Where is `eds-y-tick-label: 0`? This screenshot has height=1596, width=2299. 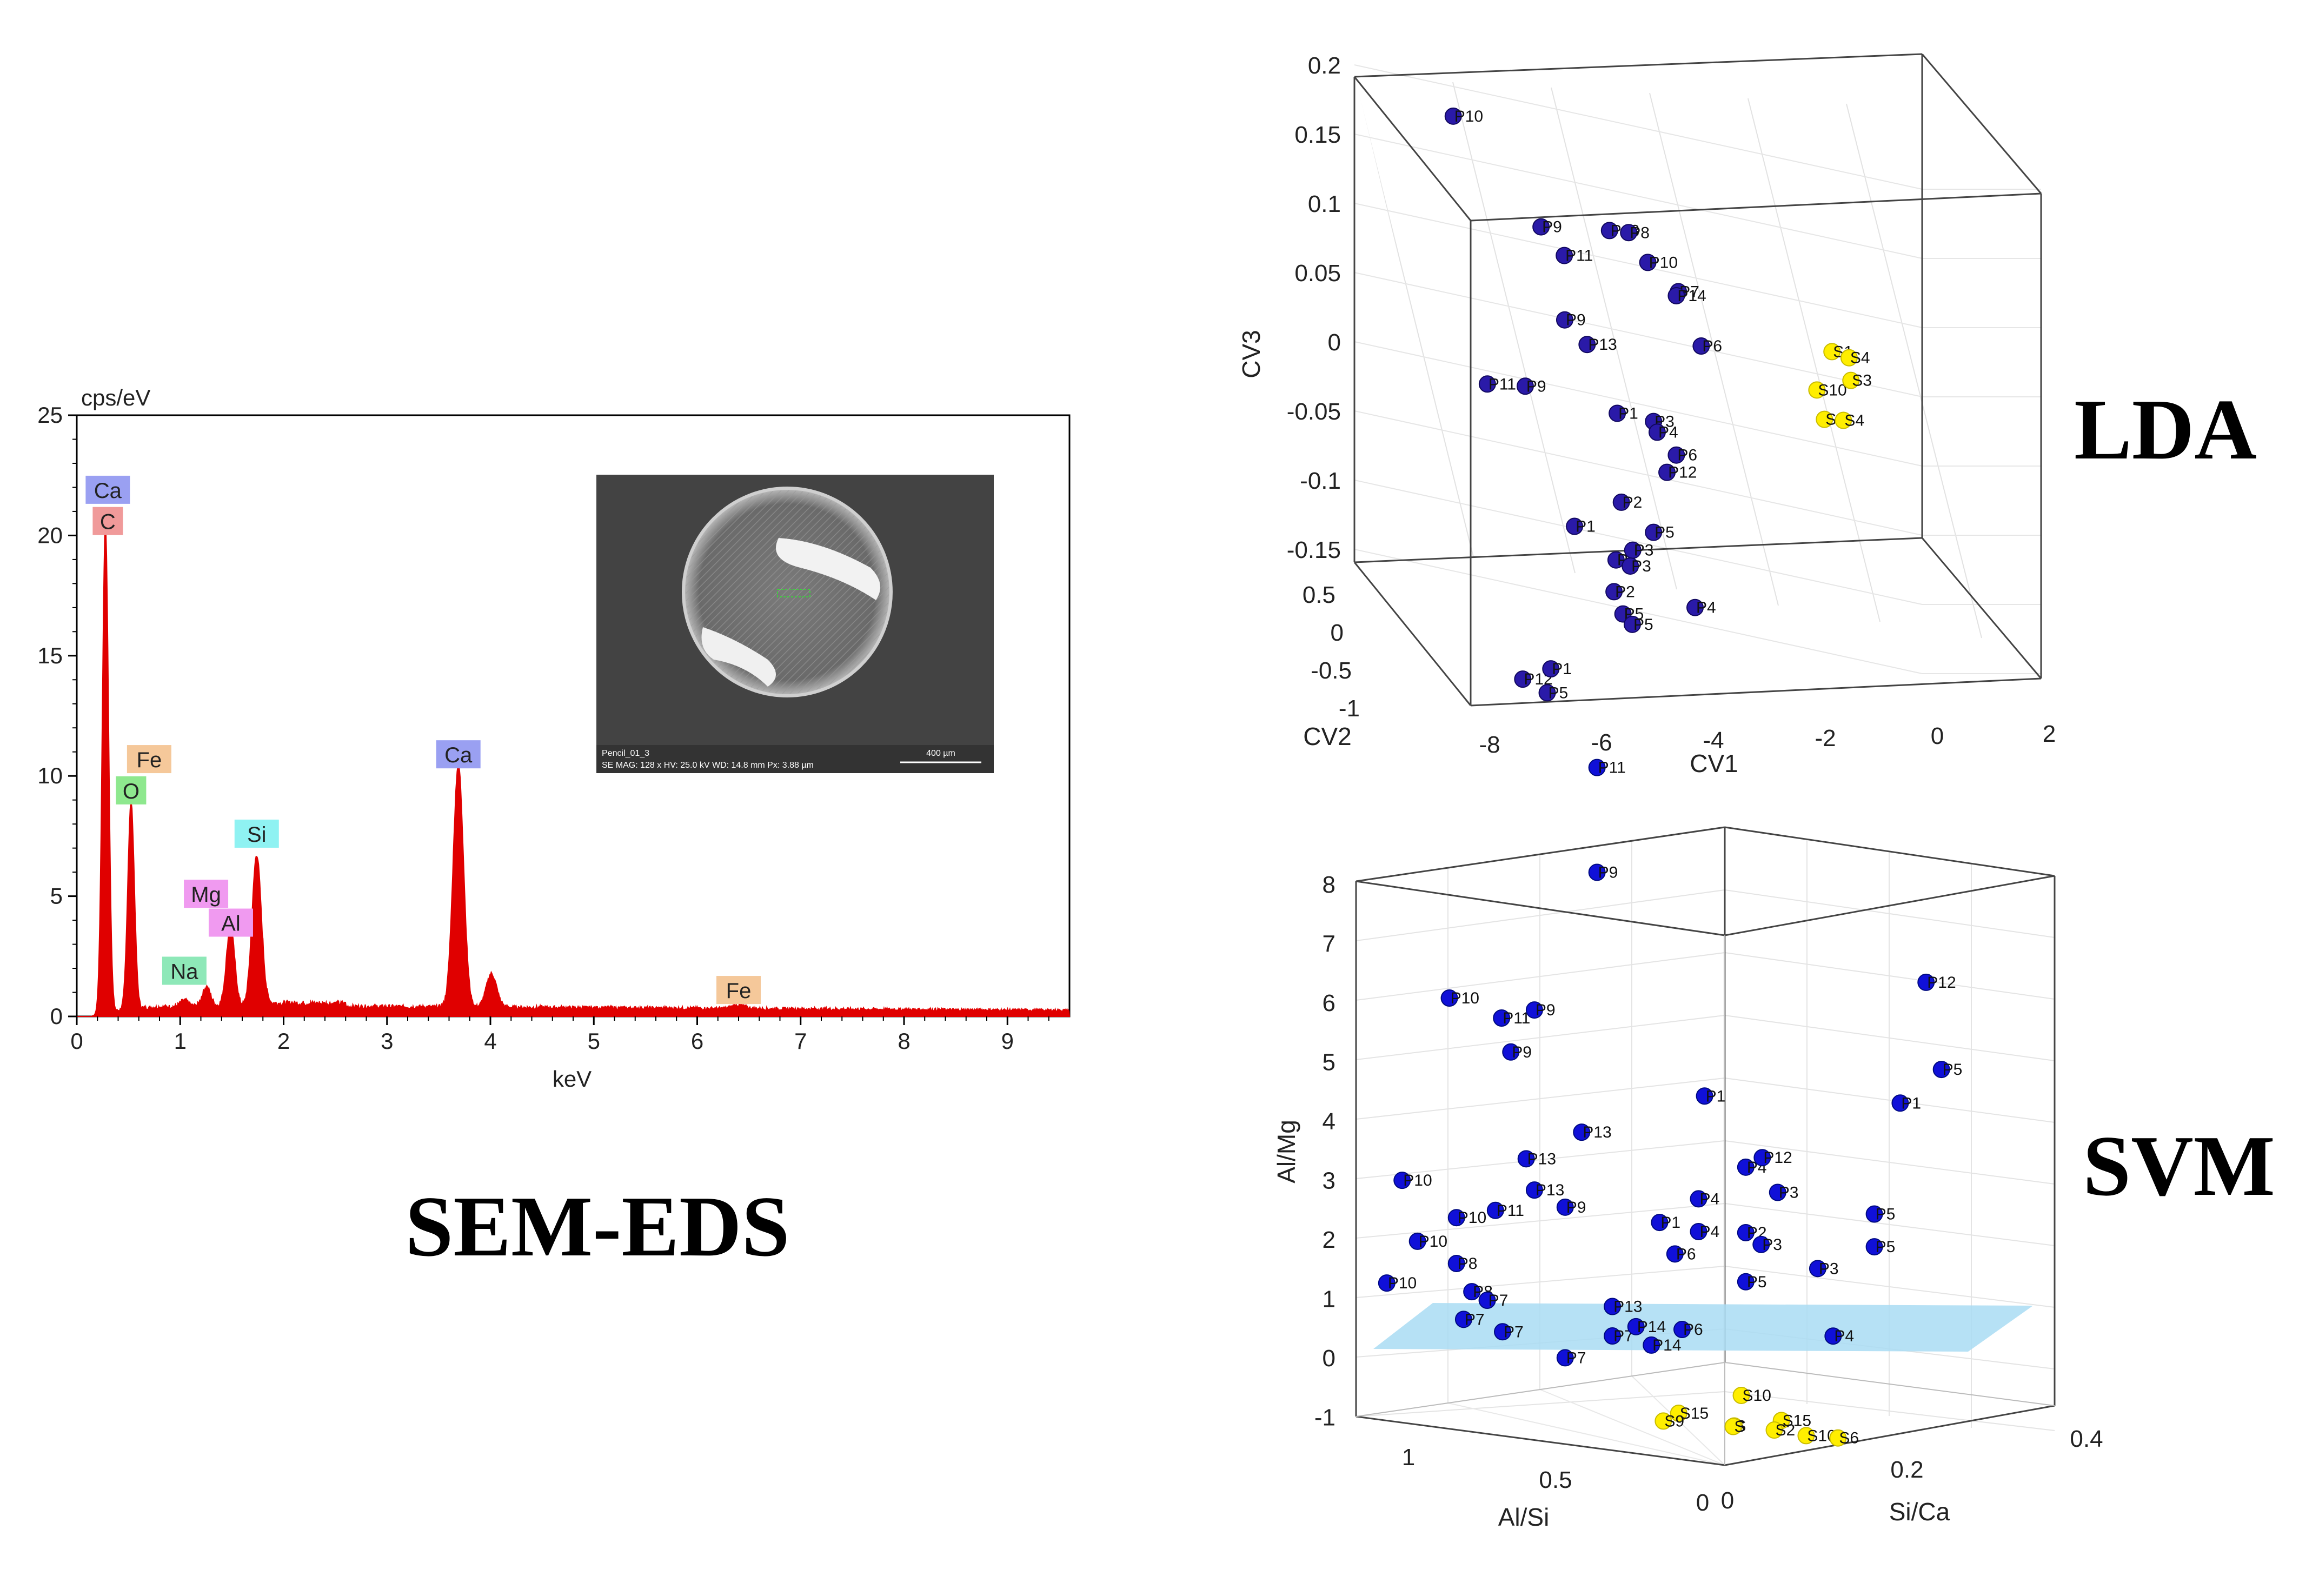 eds-y-tick-label: 0 is located at coordinates (56, 1016).